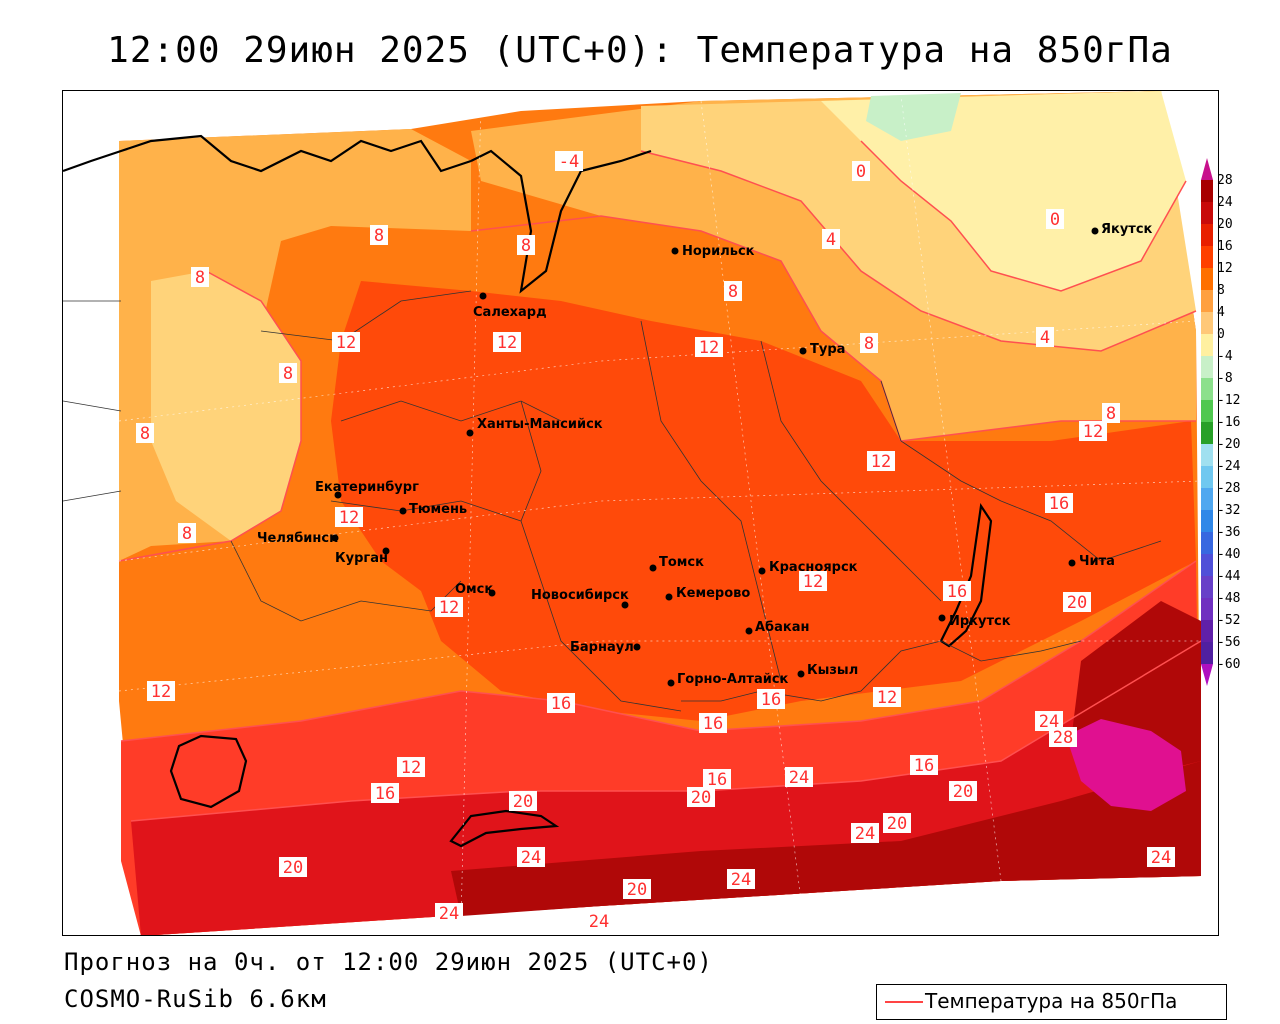 Image resolution: width=1280 pixels, height=1024 pixels. Describe the element at coordinates (569, 161) in the screenshot. I see `contour-label: -4` at that location.